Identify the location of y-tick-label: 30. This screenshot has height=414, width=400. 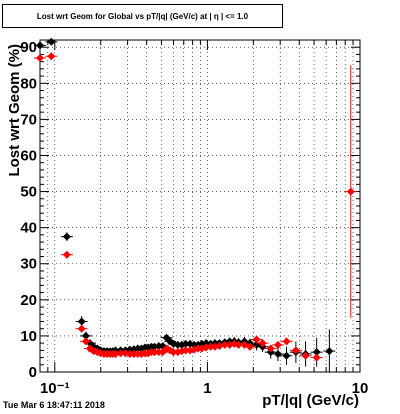
(28, 264).